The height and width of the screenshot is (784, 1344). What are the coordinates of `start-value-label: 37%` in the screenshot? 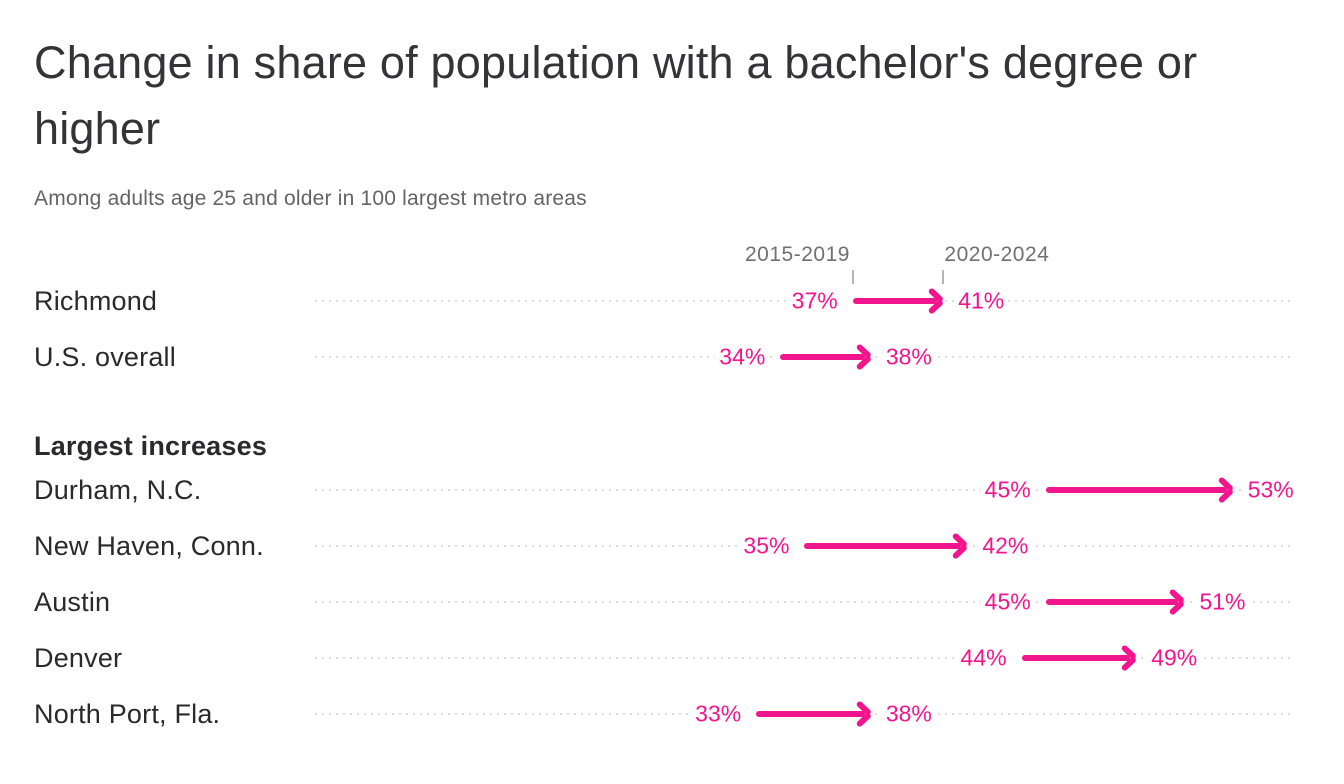 It's located at (814, 301).